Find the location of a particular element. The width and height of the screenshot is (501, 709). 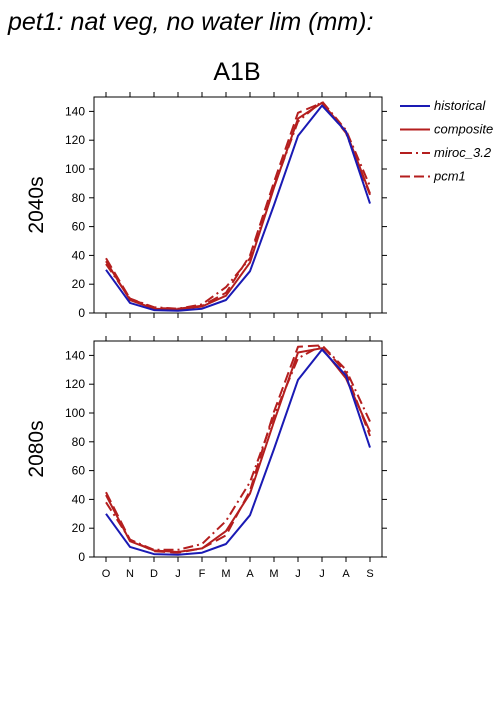

x-tick-label: D is located at coordinates (154, 574).